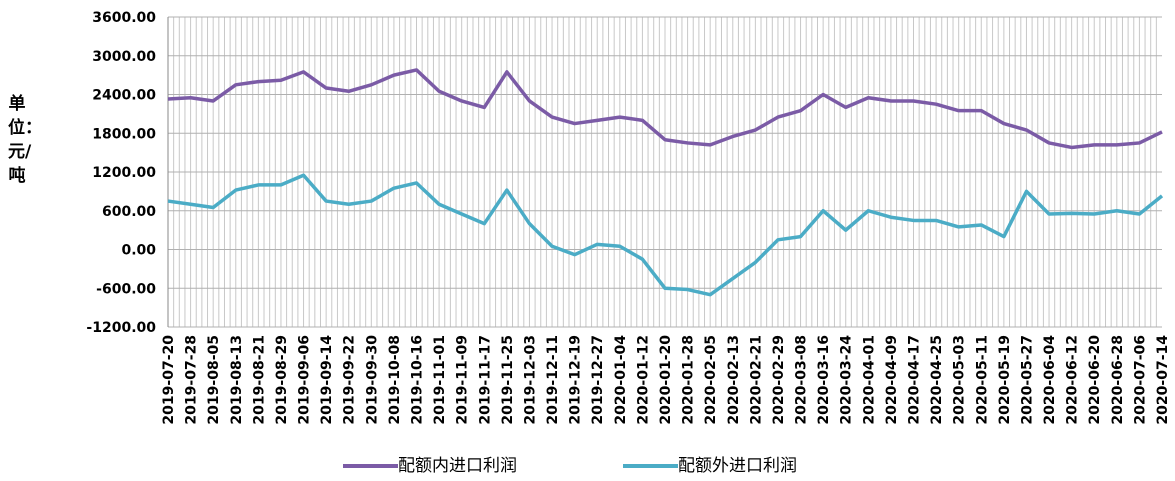 The image size is (1175, 481). Describe the element at coordinates (121, 328) in the screenshot. I see `y-tick-label: -1200.00` at that location.